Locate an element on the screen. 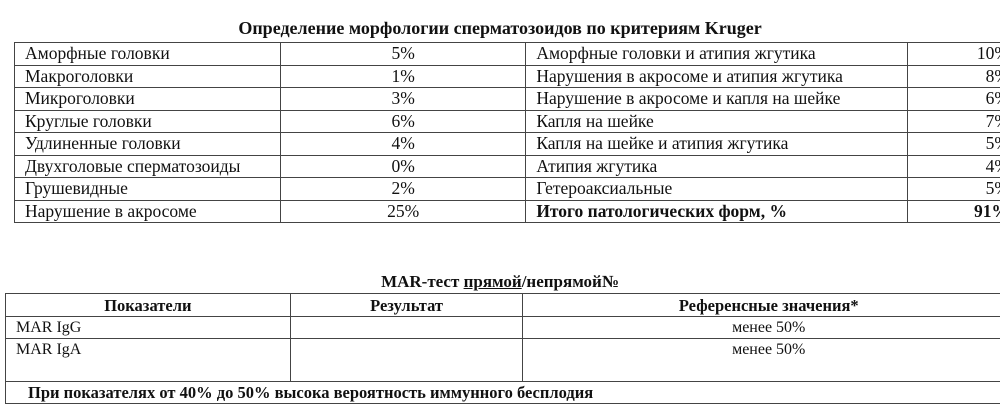 This screenshot has width=1000, height=412. left-label: Круглые головки is located at coordinates (147, 121).